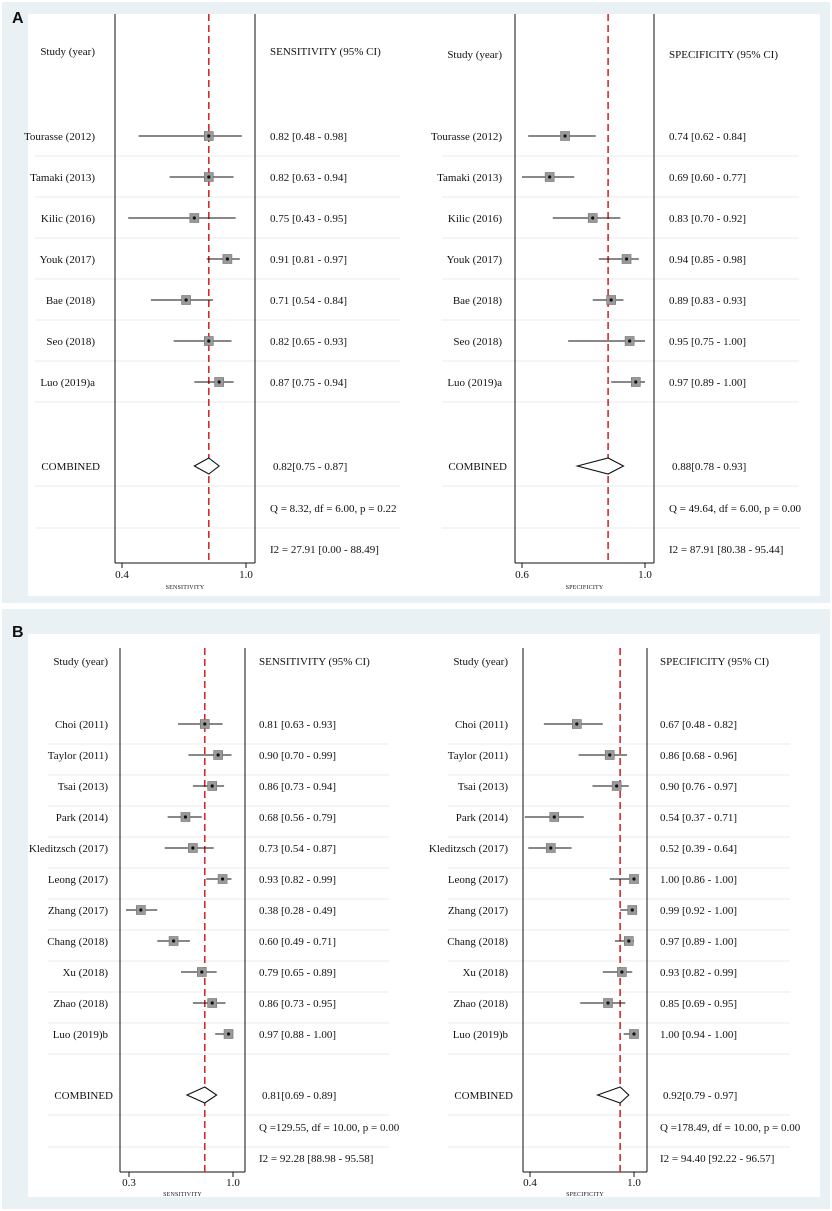  What do you see at coordinates (468, 849) in the screenshot?
I see `b-spec-study-name: Kleditzsch (2017)` at bounding box center [468, 849].